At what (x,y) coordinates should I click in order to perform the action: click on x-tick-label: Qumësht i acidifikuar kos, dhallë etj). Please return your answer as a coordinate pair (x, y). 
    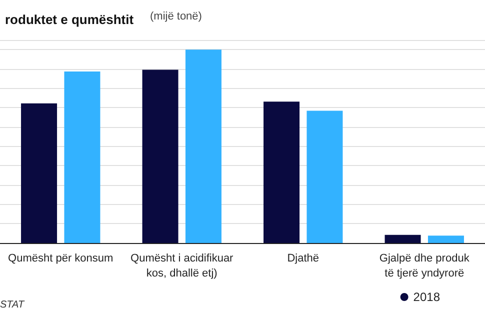
    Looking at the image, I should click on (182, 266).